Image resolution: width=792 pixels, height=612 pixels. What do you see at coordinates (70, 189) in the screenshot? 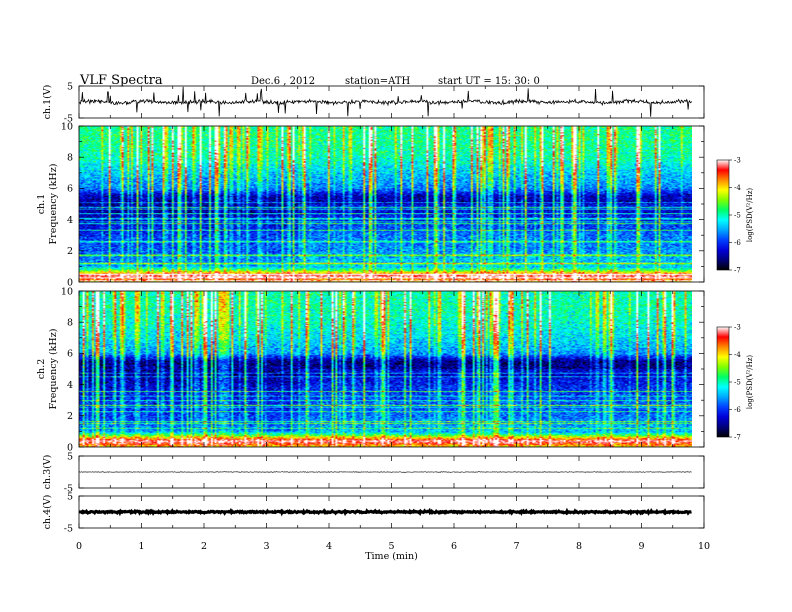
I see `panel-2-ytick-label: 6` at bounding box center [70, 189].